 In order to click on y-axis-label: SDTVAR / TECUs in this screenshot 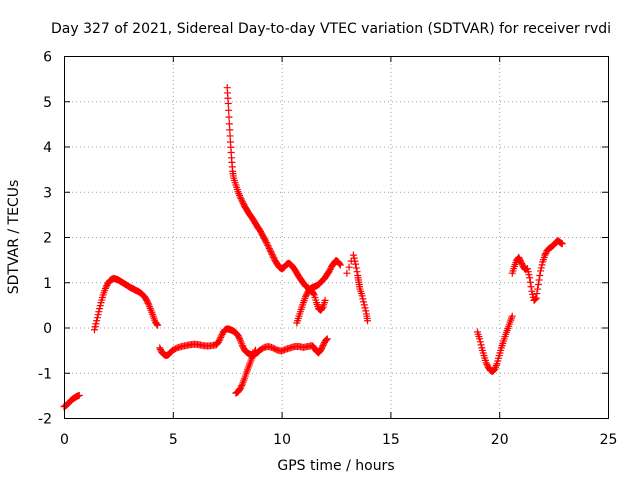, I will do `click(14, 237)`.